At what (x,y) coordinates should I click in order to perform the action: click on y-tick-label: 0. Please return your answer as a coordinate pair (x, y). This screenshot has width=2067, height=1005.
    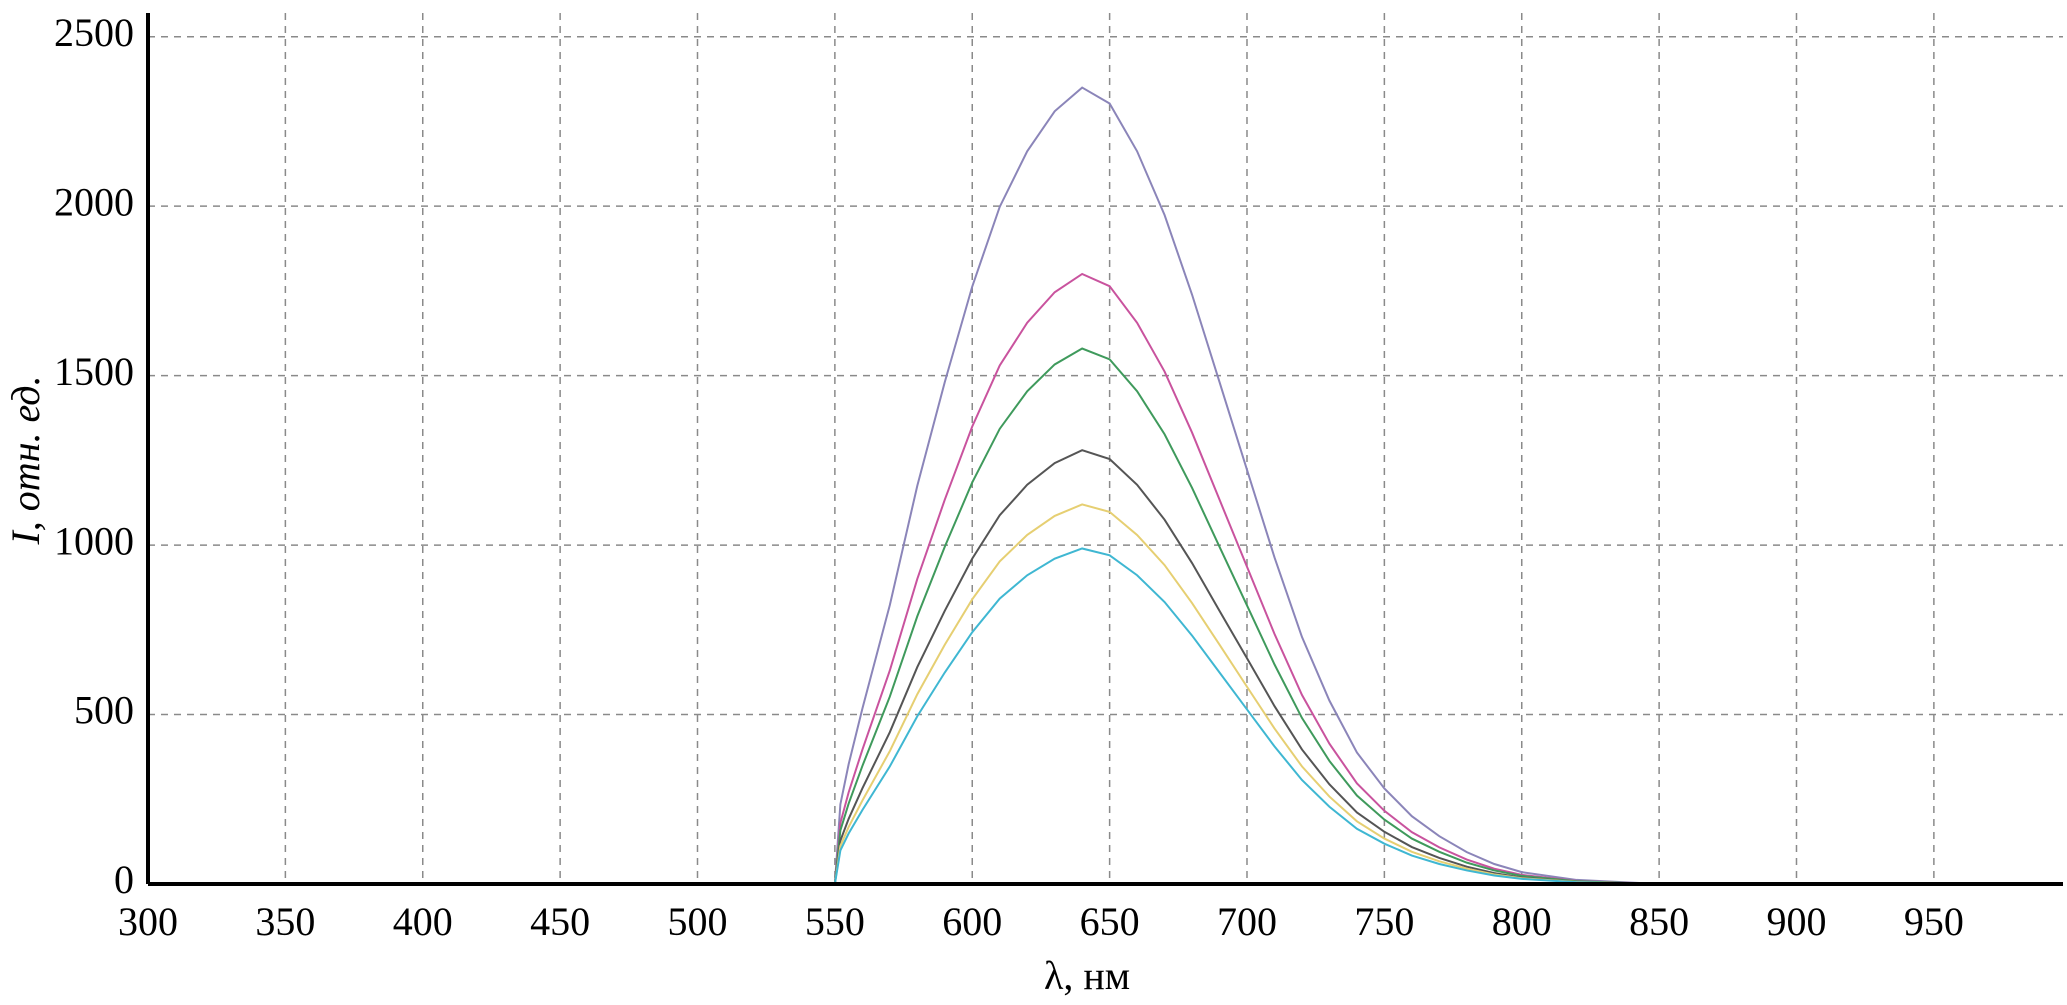
    Looking at the image, I should click on (124, 879).